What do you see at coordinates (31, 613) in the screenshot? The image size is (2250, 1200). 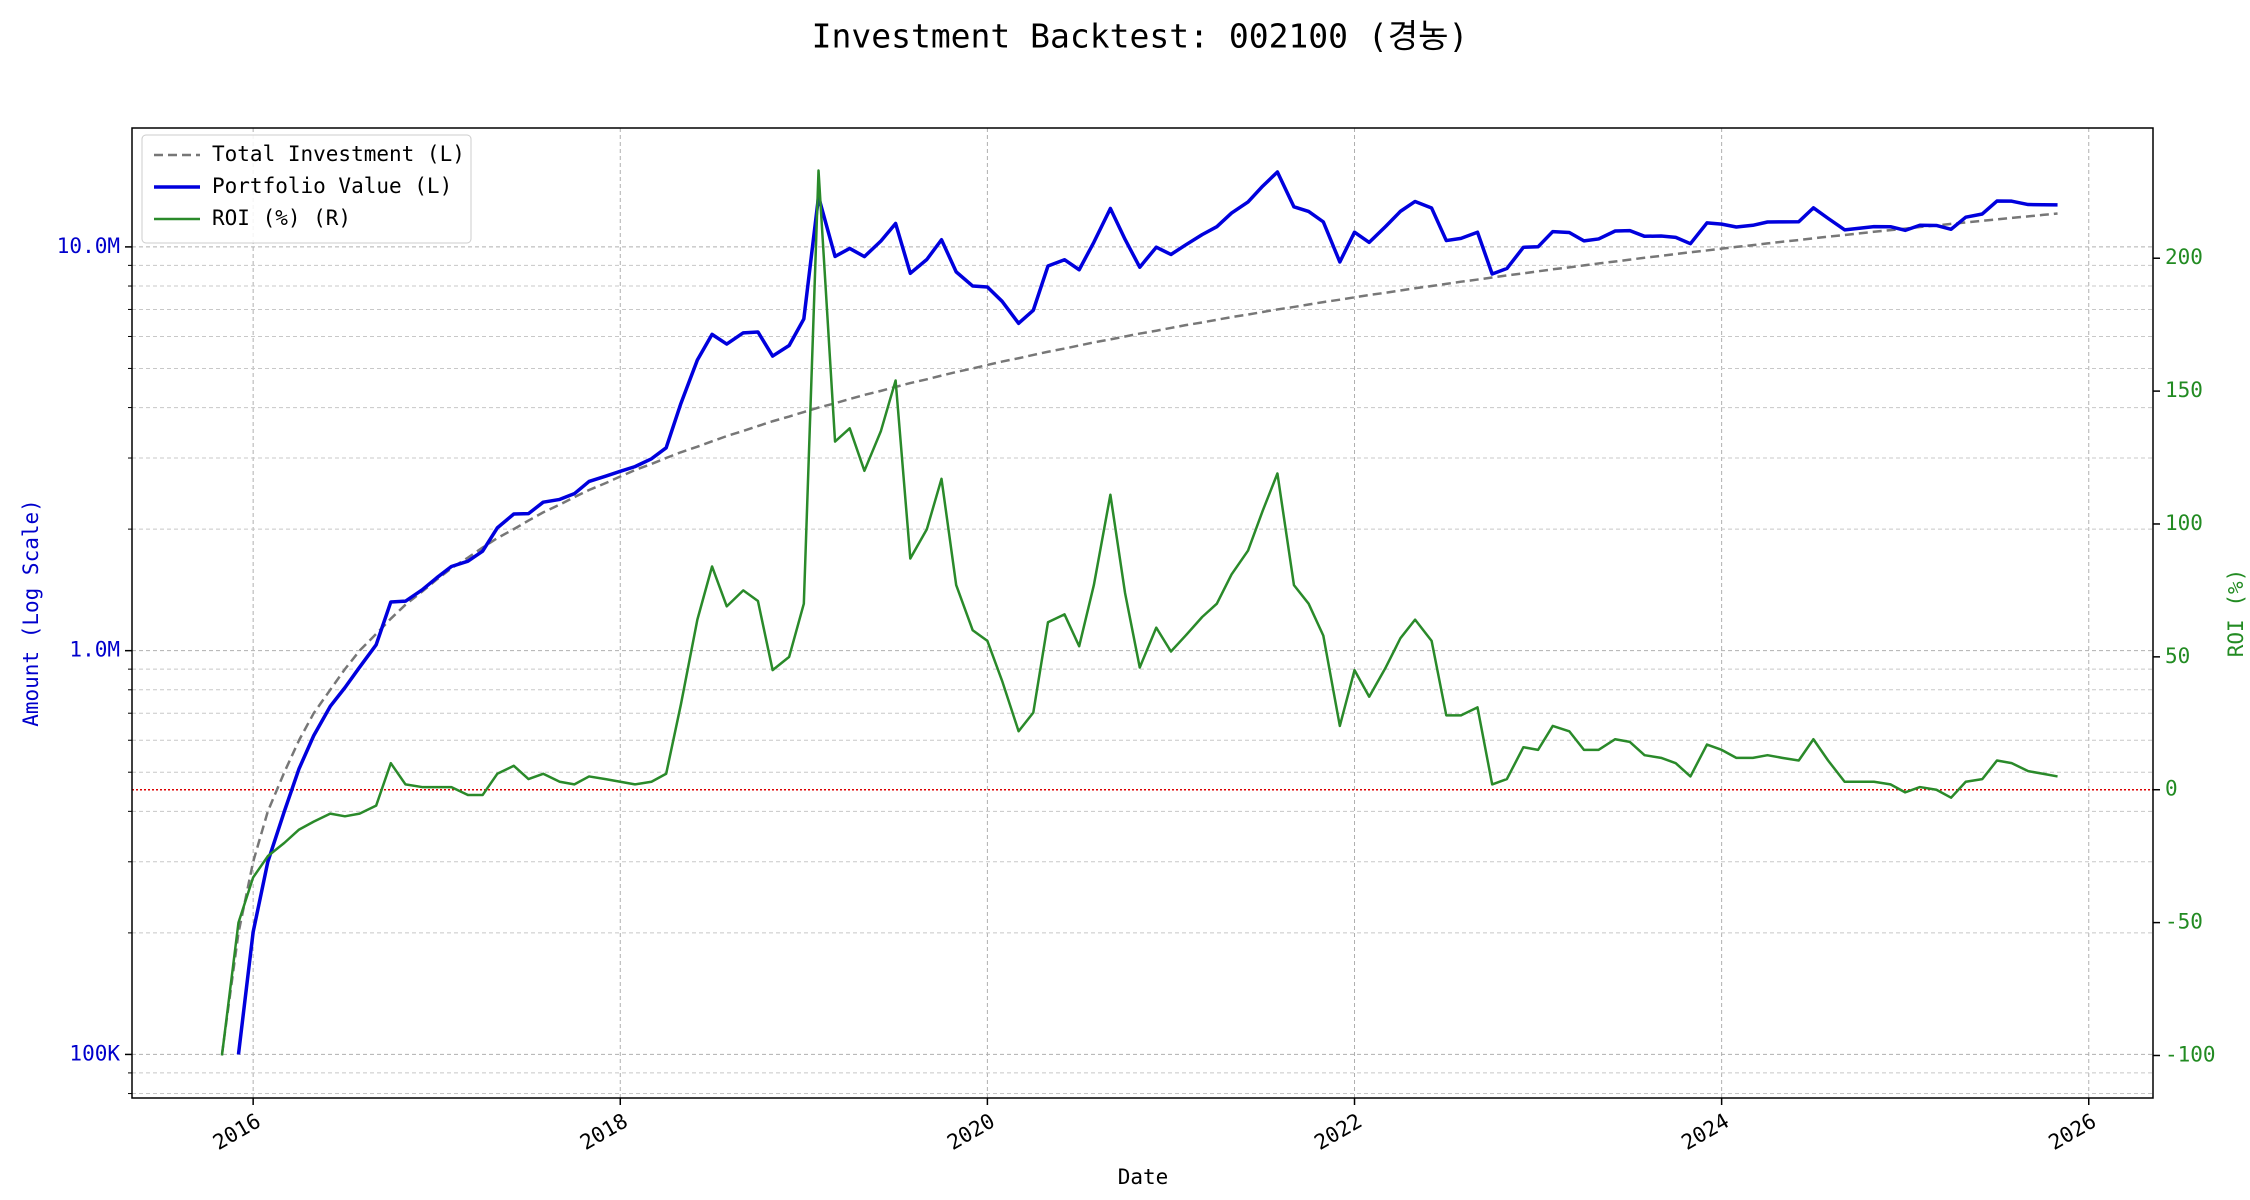 I see `y-axis-label: Amount (Log Scale)` at bounding box center [31, 613].